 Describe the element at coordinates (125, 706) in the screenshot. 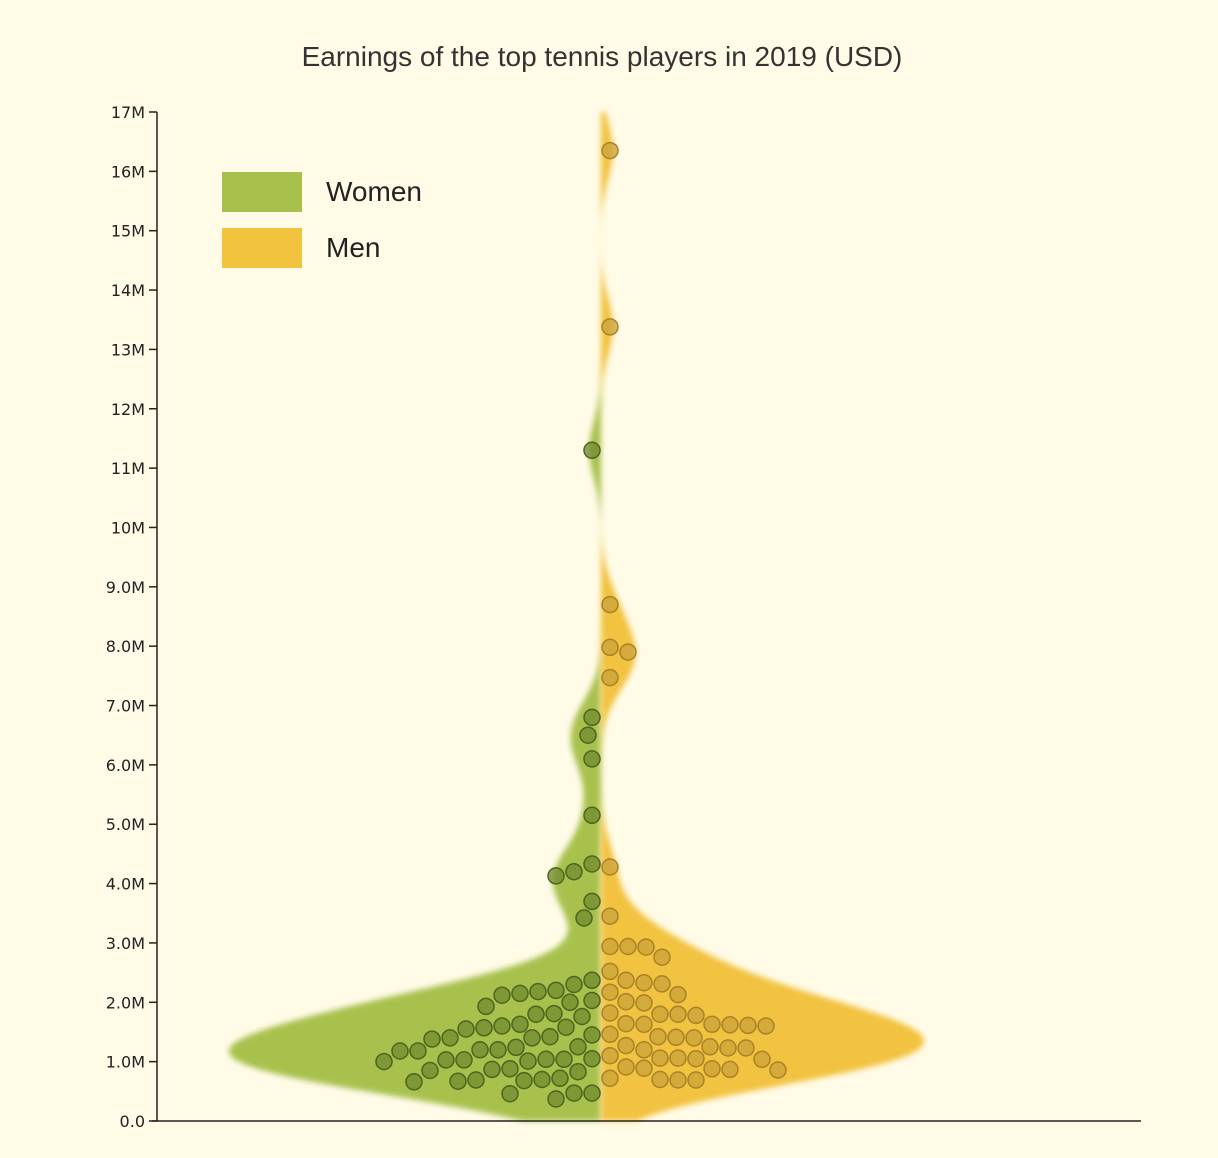

I see `y-tick-label: 7.0M` at that location.